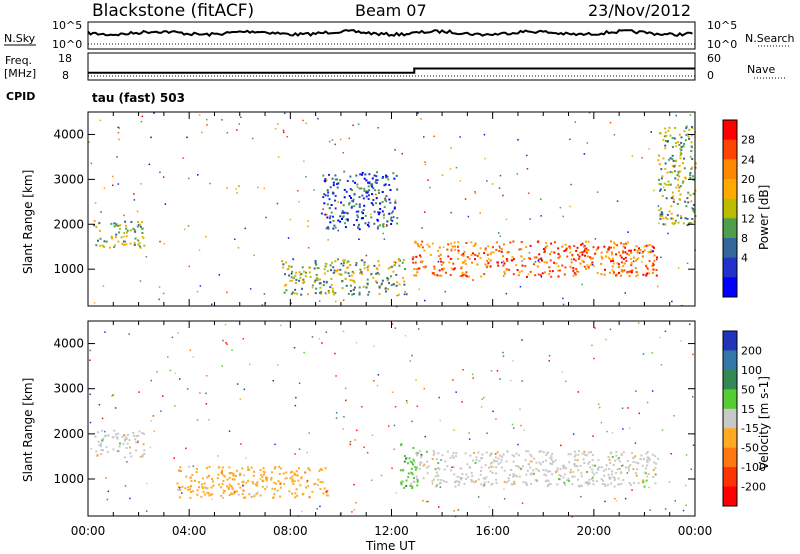 The image size is (800, 554). Describe the element at coordinates (730, 438) in the screenshot. I see `colorbar-swatch` at that location.